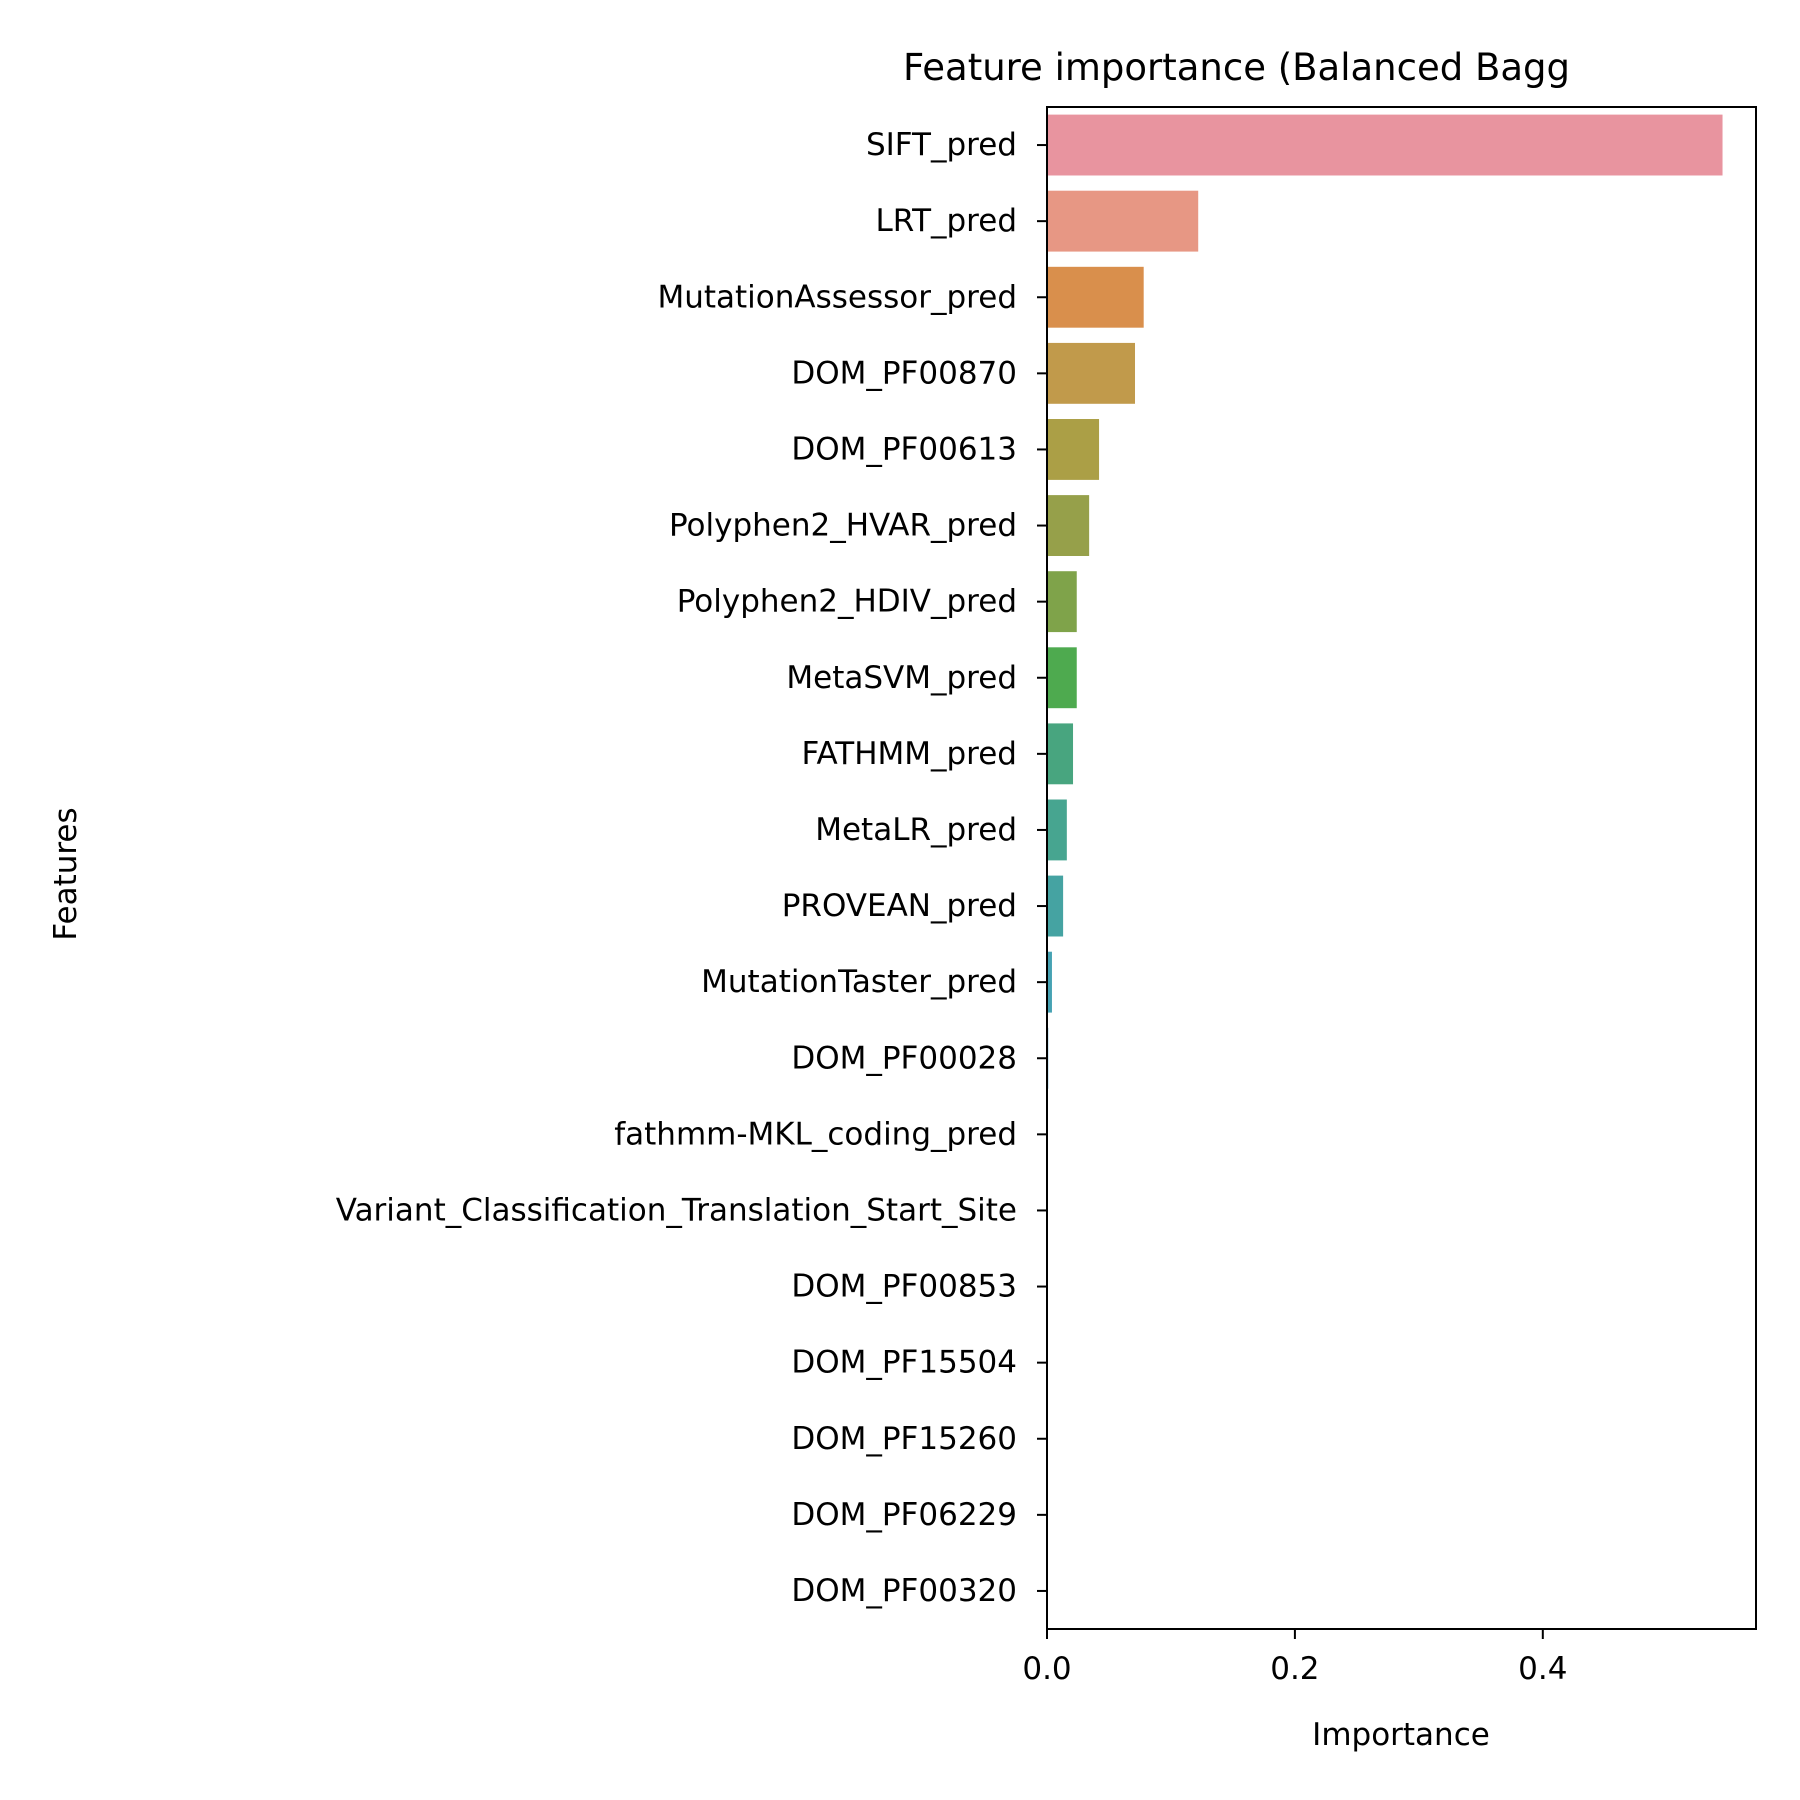 The height and width of the screenshot is (1800, 1800). What do you see at coordinates (946, 221) in the screenshot?
I see `y-tick-label: LRT_pred` at bounding box center [946, 221].